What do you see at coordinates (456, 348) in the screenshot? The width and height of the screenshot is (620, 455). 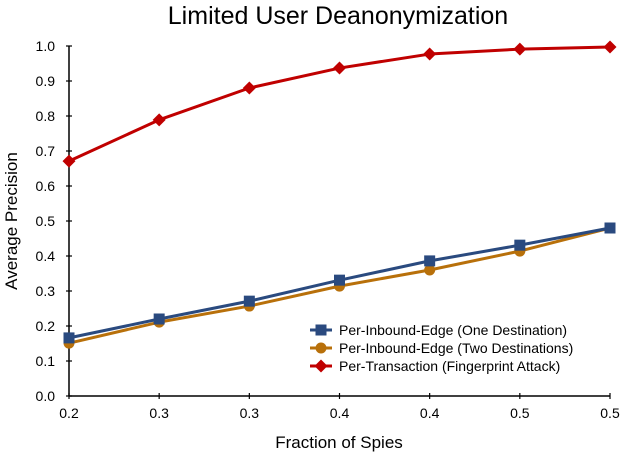 I see `legend-label: Per-Inbound-Edge (Two Destinations)` at bounding box center [456, 348].